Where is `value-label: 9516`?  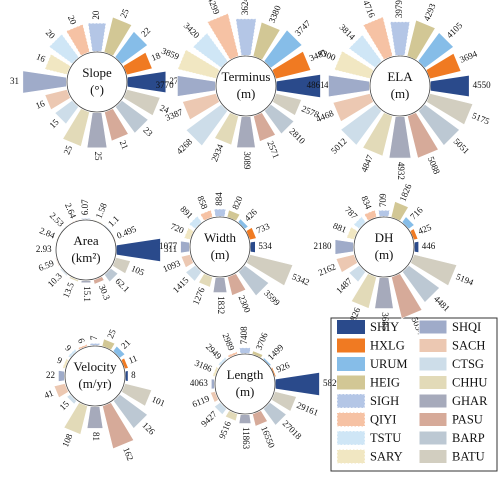
value-label: 9516 is located at coordinates (225, 429).